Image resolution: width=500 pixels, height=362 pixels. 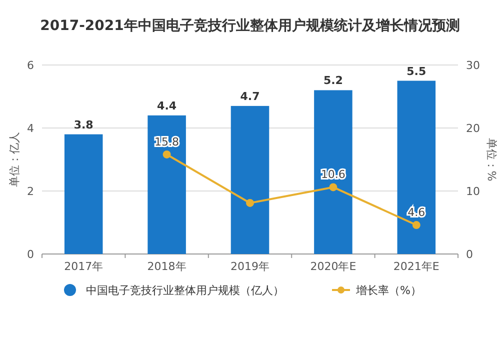 What do you see at coordinates (167, 141) in the screenshot?
I see `data-label: 15.8` at bounding box center [167, 141].